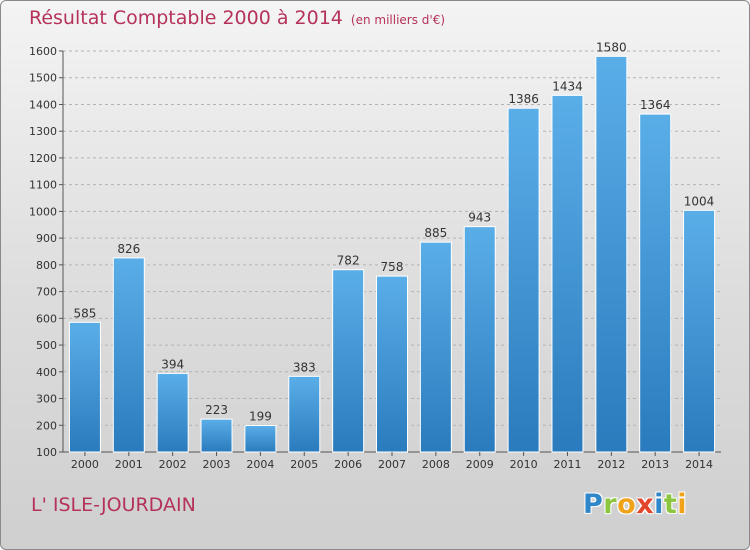 This screenshot has width=750, height=550. I want to click on y-tick-label: 1500, so click(43, 78).